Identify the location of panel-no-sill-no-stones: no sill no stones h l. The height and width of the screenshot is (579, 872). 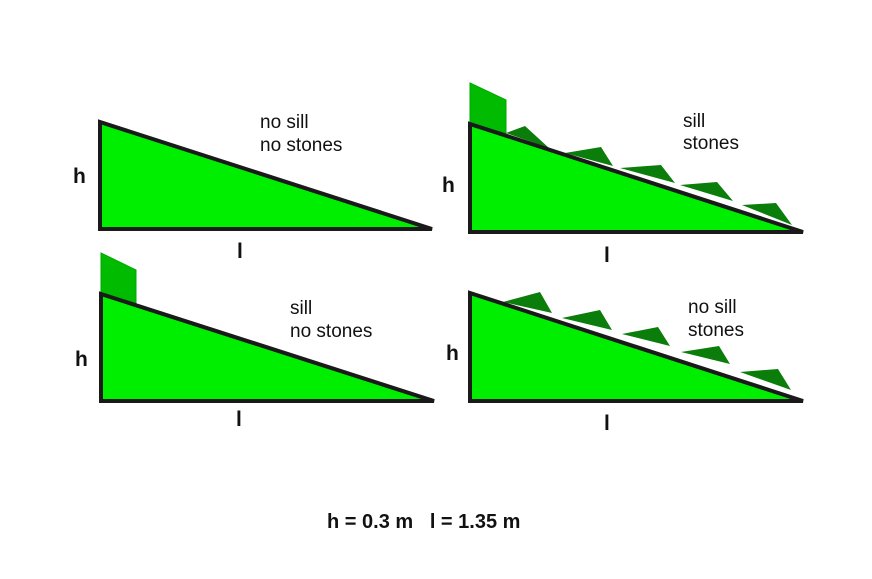
(253, 187).